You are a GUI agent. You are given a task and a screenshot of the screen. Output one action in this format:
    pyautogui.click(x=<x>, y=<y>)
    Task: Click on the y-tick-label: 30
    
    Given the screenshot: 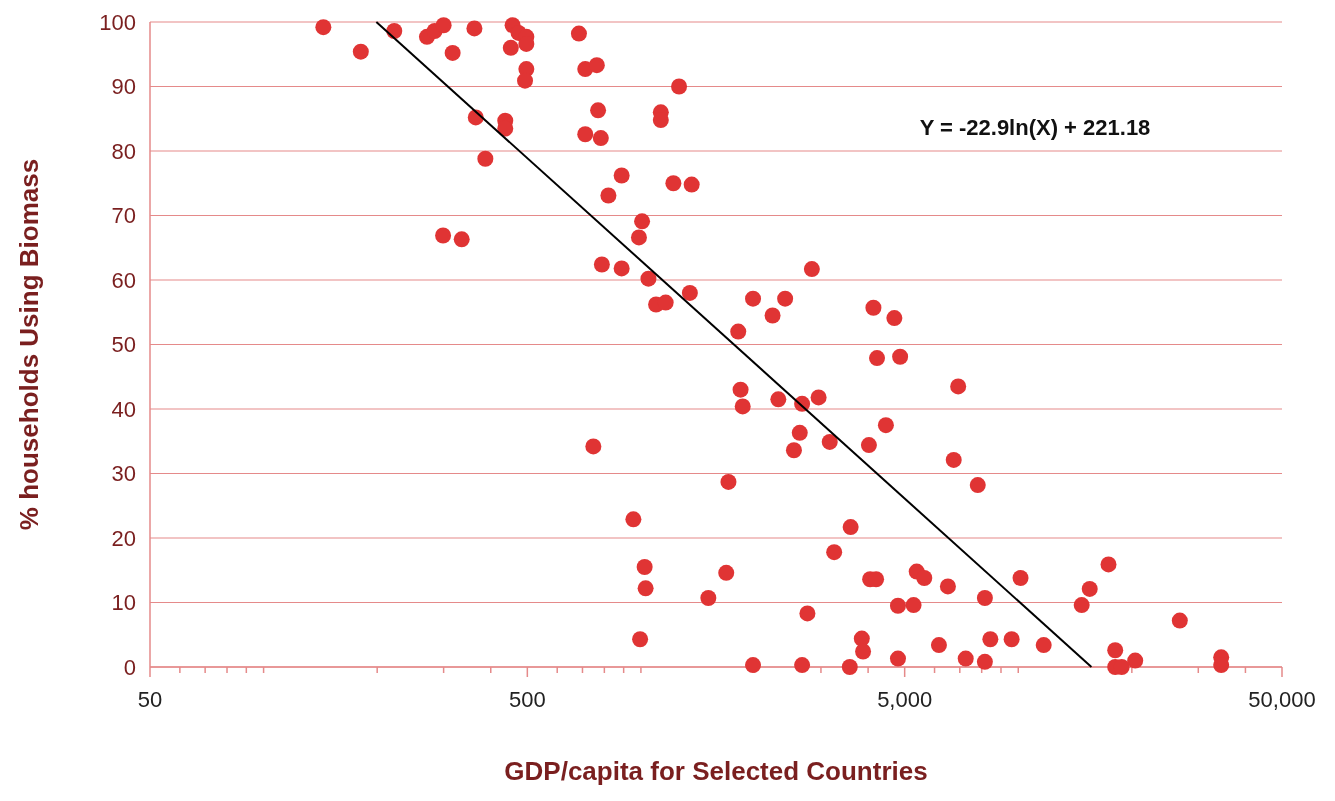 What is the action you would take?
    pyautogui.click(x=123, y=474)
    